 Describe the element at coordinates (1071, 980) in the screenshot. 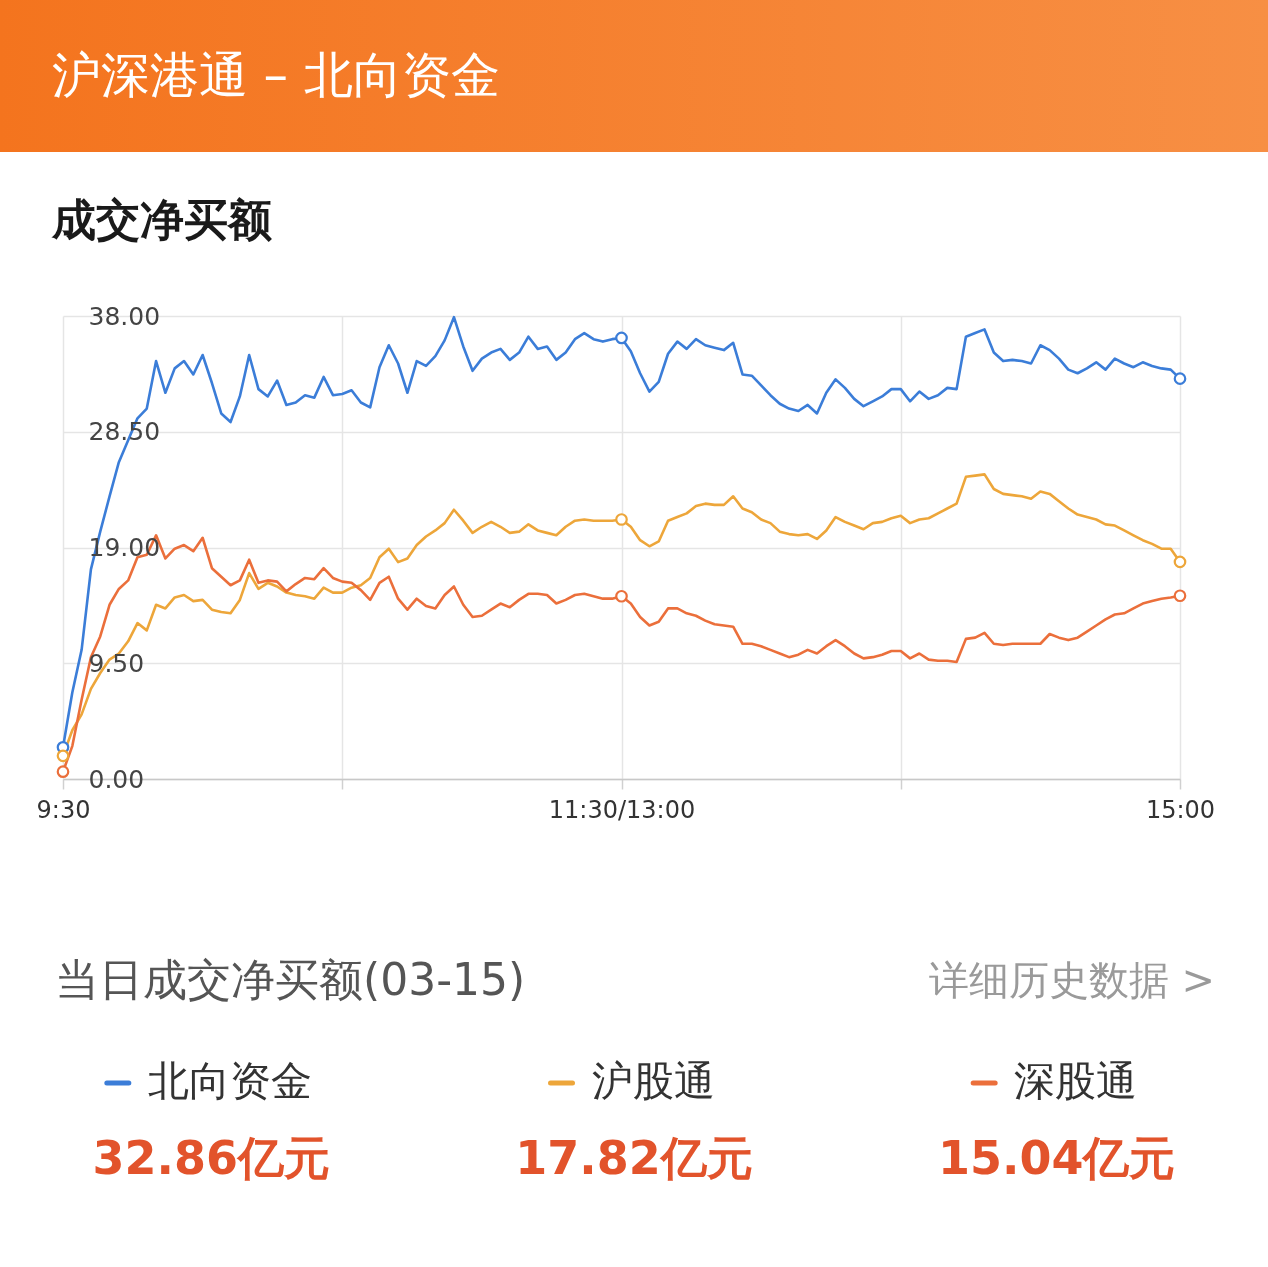

I see `text: 详细历史数据 >` at that location.